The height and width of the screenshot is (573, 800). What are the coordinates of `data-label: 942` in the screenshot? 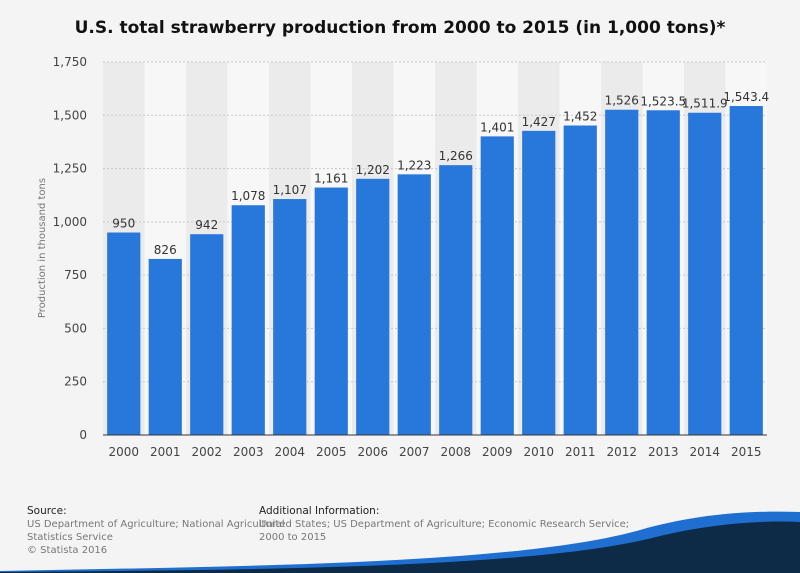 It's located at (206, 225).